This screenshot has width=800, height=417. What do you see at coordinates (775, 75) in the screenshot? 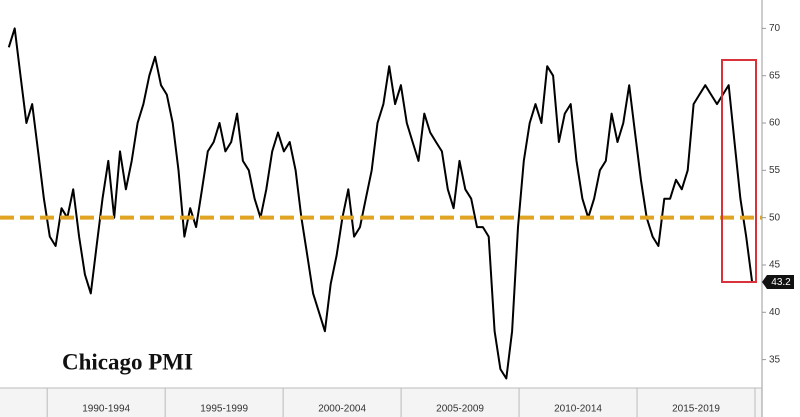
I see `y-tick-label: 65` at bounding box center [775, 75].